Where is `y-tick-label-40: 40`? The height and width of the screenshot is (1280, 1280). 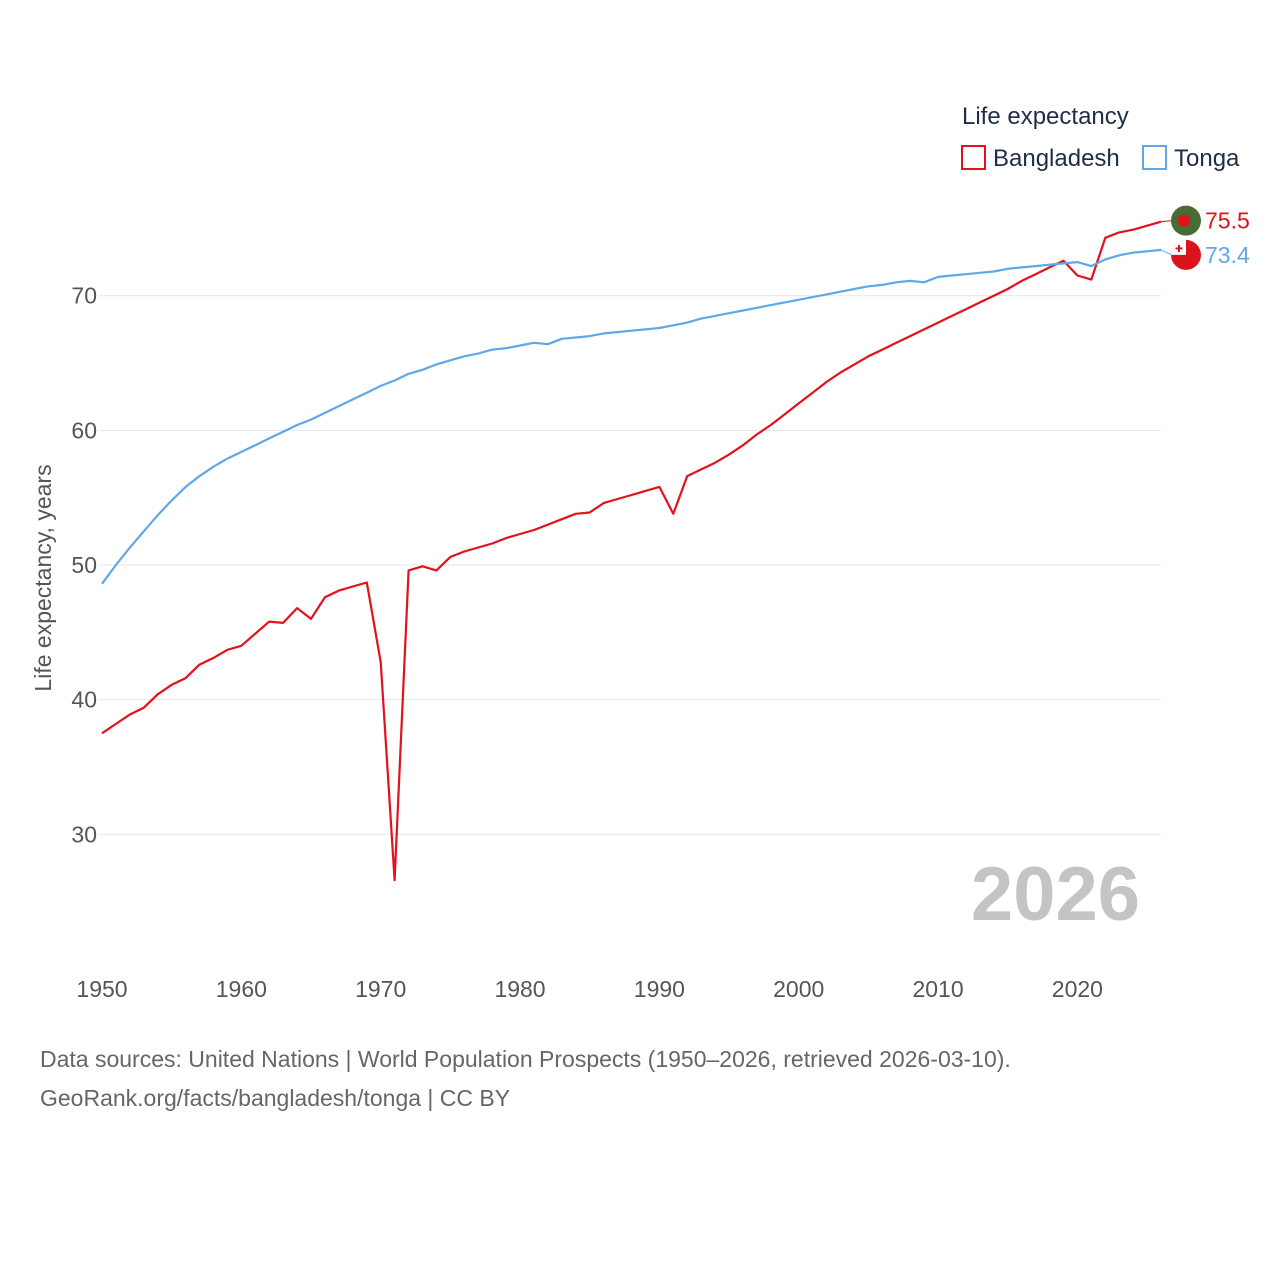
y-tick-label-40: 40 is located at coordinates (84, 700).